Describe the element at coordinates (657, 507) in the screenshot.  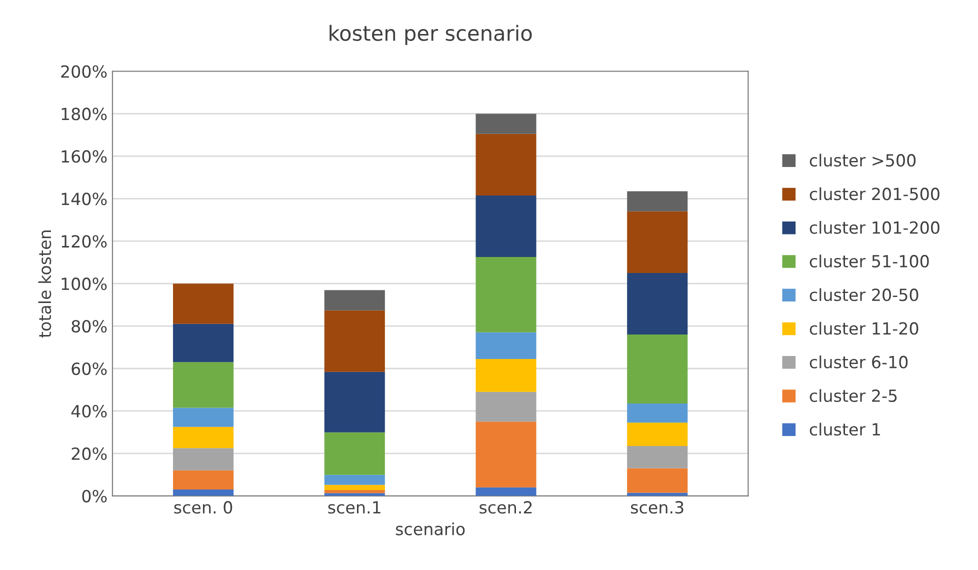
I see `x-tick-label: scen.3` at that location.